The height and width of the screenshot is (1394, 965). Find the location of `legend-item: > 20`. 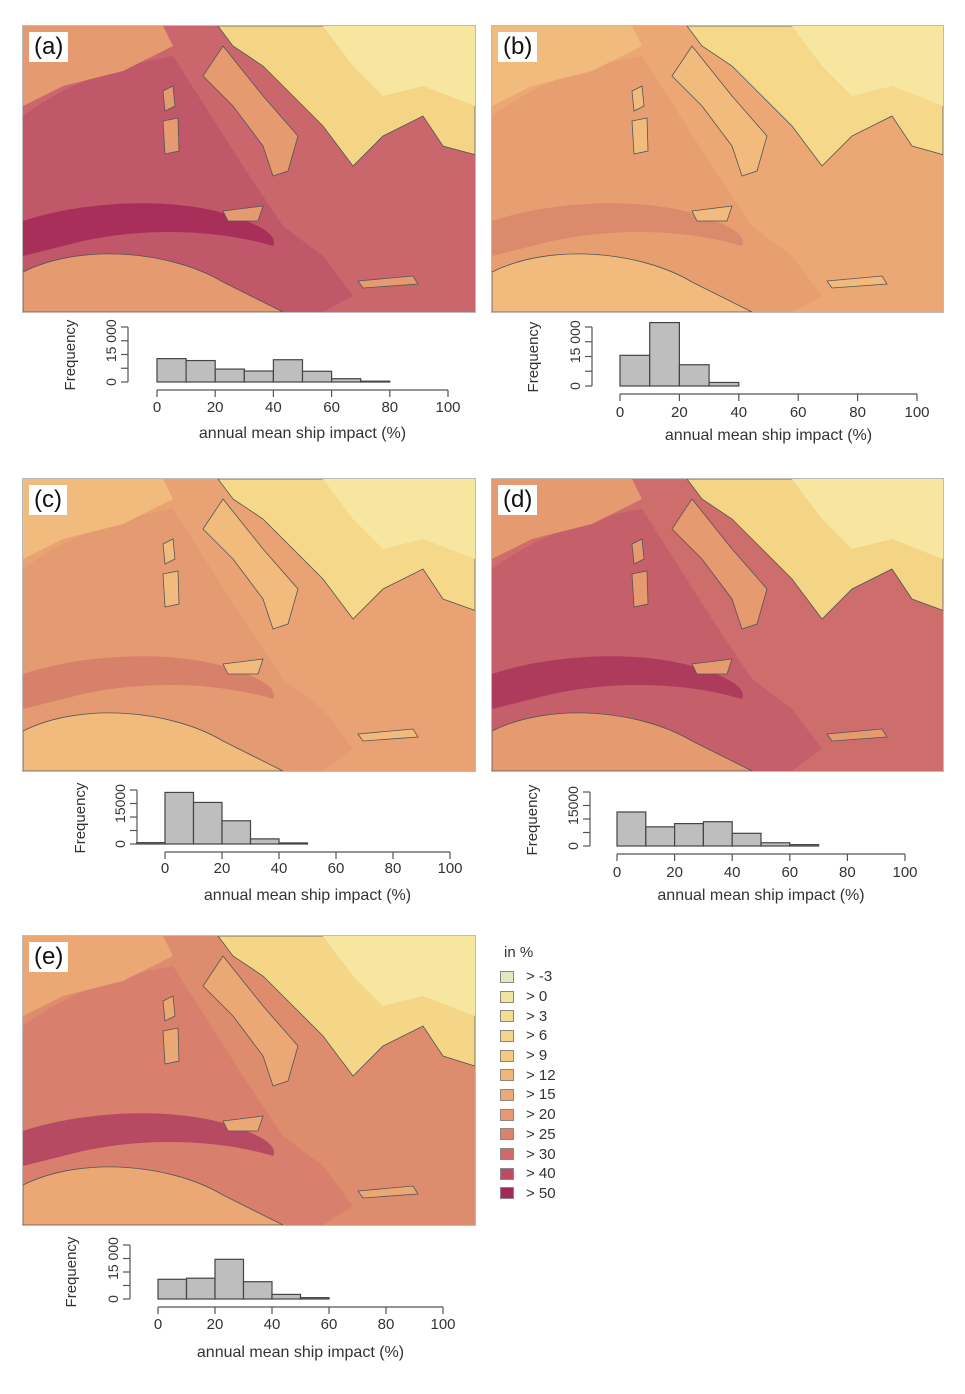

legend-item: > 20 is located at coordinates (528, 1115).